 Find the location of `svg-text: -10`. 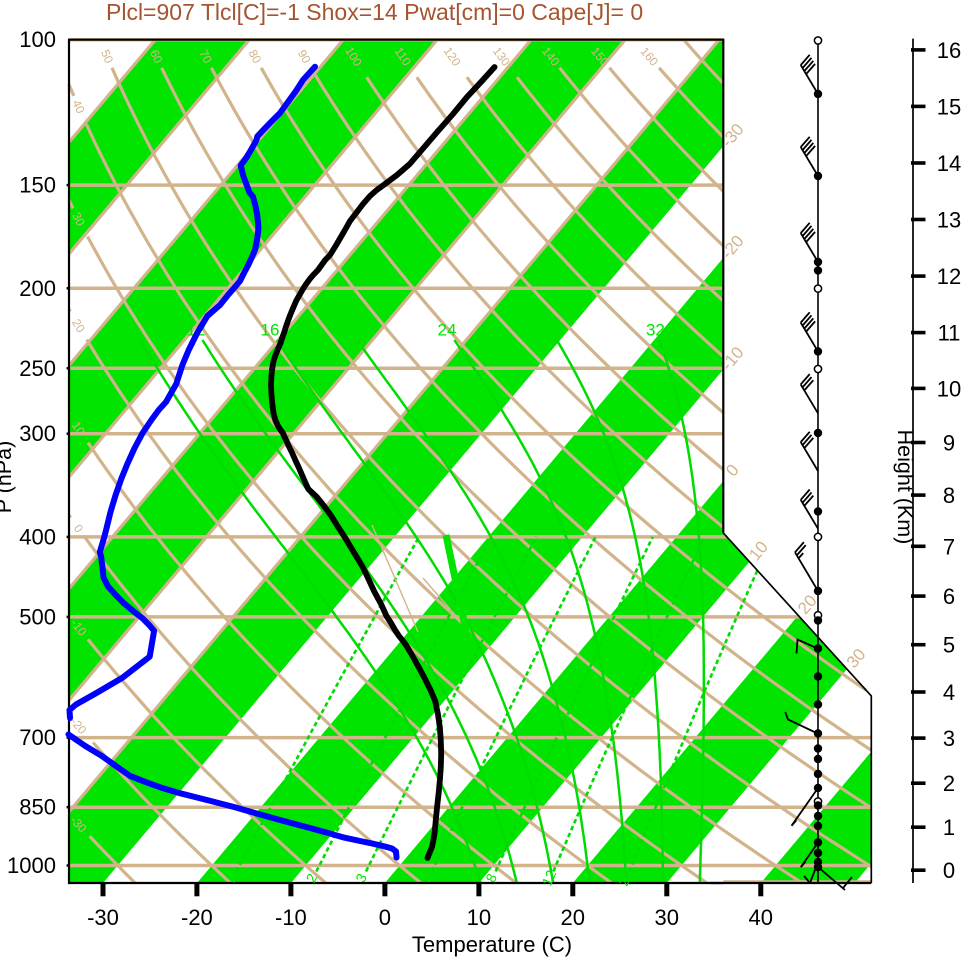

svg-text: -10 is located at coordinates (291, 917).